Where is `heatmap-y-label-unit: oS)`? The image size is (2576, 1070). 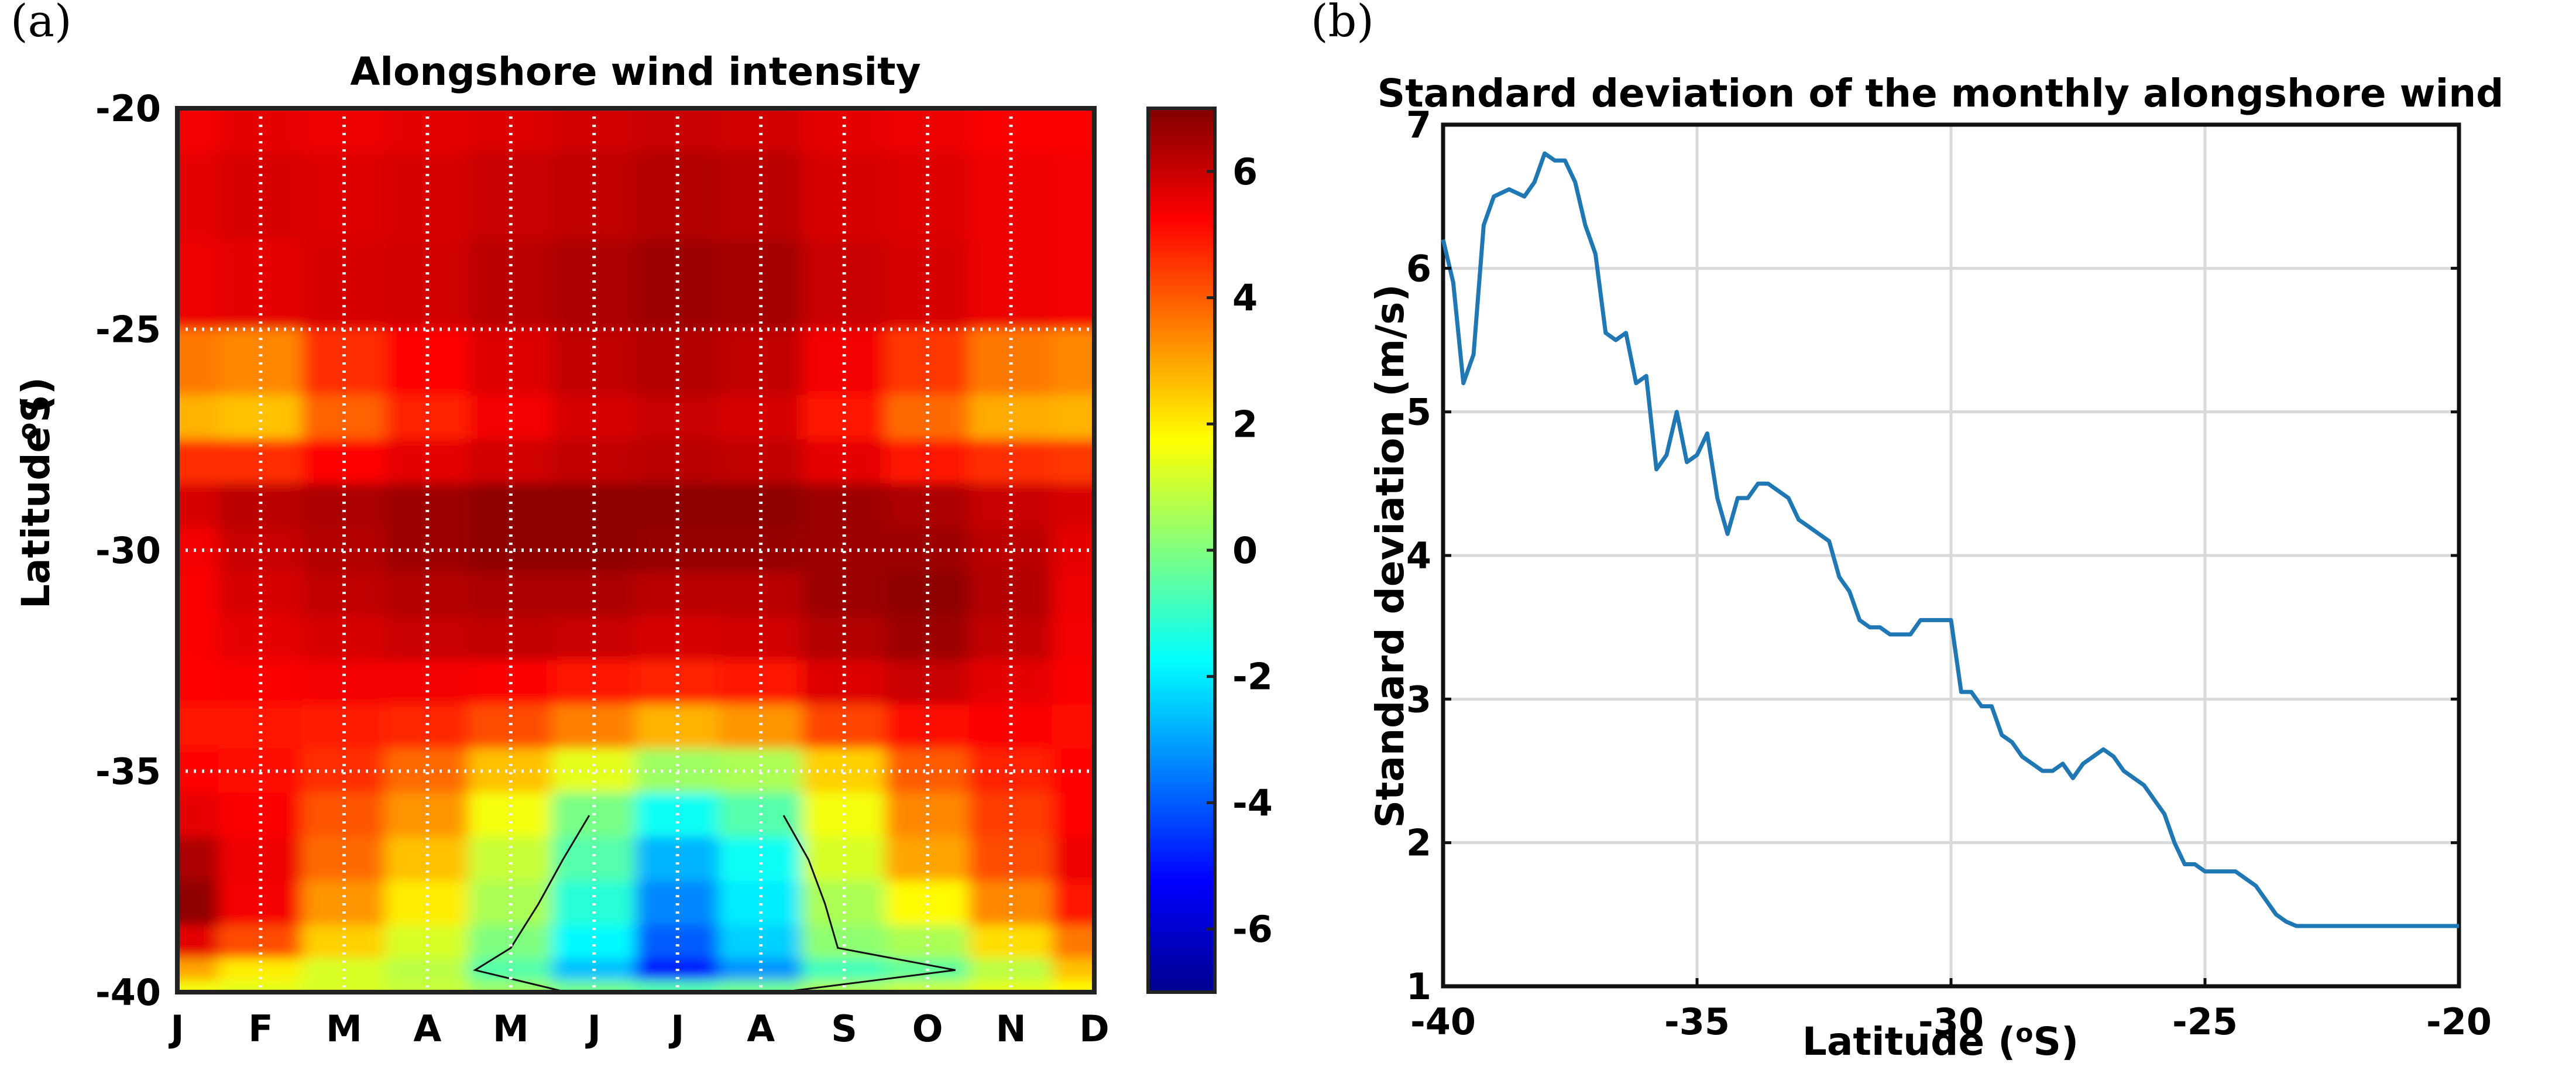
heatmap-y-label-unit: oS) is located at coordinates (36, 409).